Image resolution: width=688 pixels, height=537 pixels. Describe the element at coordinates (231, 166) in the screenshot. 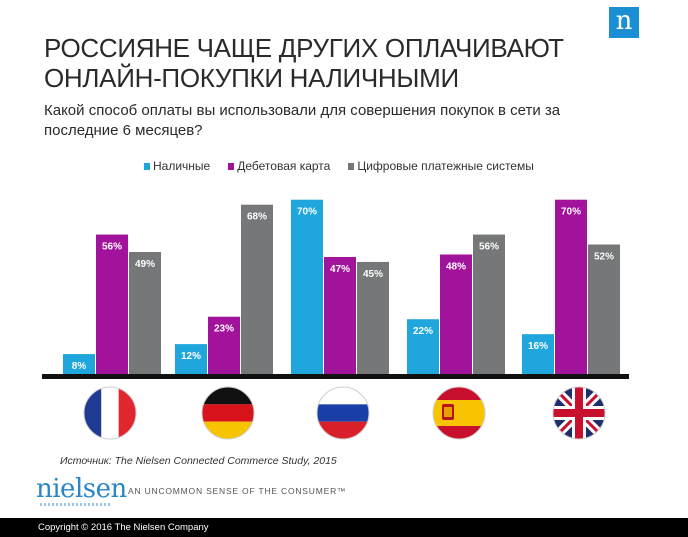

I see `legend-swatch-debit` at that location.